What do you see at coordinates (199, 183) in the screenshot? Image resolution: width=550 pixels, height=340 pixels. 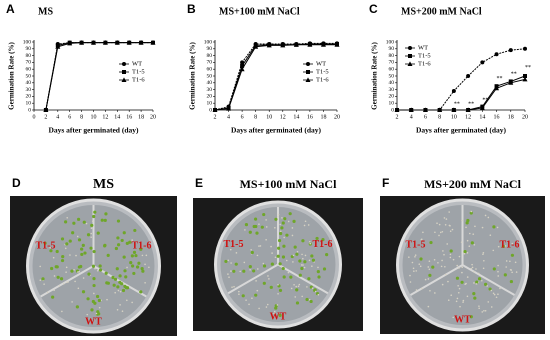 I see `panel-label: E` at bounding box center [199, 183].